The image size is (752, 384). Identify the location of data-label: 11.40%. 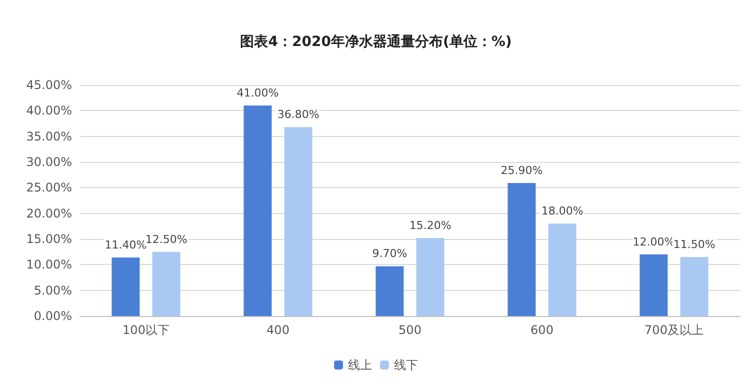
(125, 245).